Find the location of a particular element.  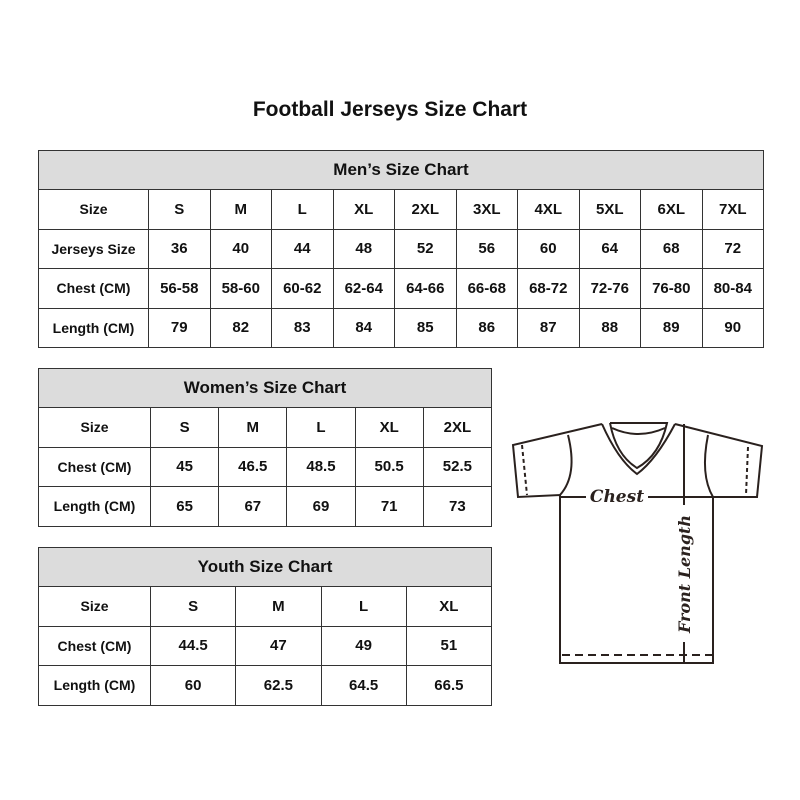

table-cell: 68 is located at coordinates (671, 248).